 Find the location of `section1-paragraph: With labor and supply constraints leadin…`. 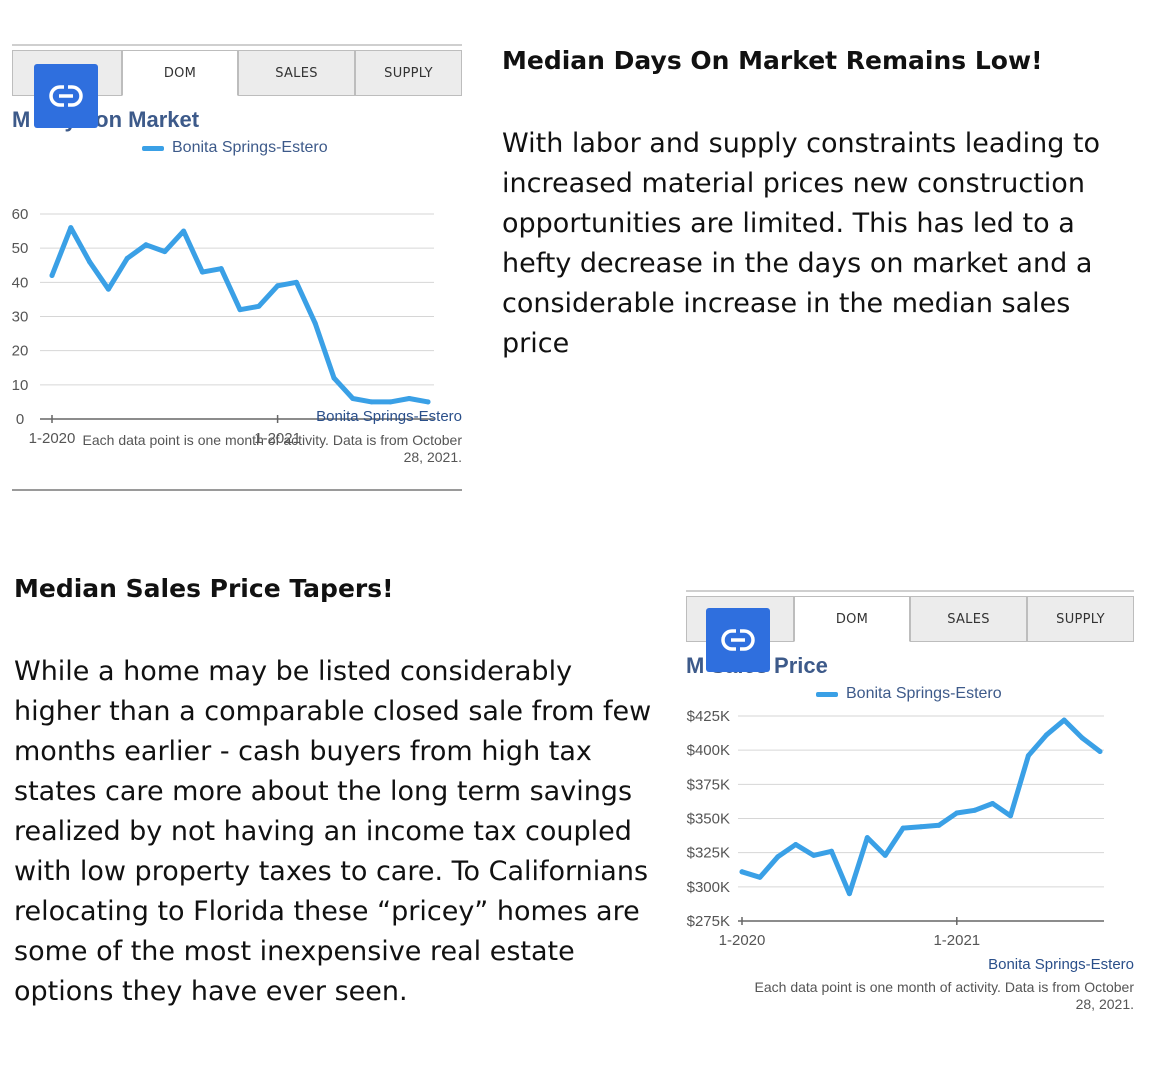

section1-paragraph: With labor and supply constraints leadin… is located at coordinates (801, 243).